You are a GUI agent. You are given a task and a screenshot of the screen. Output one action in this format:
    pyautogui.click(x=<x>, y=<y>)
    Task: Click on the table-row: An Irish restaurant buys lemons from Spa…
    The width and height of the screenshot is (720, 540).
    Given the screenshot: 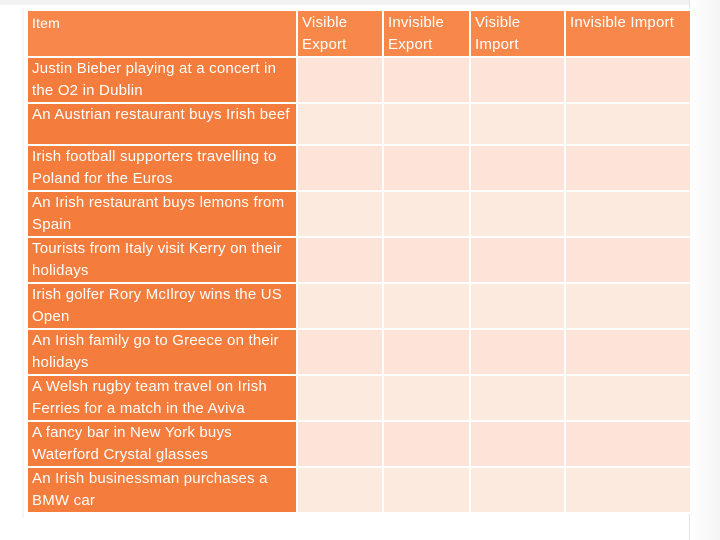 What is the action you would take?
    pyautogui.click(x=359, y=214)
    